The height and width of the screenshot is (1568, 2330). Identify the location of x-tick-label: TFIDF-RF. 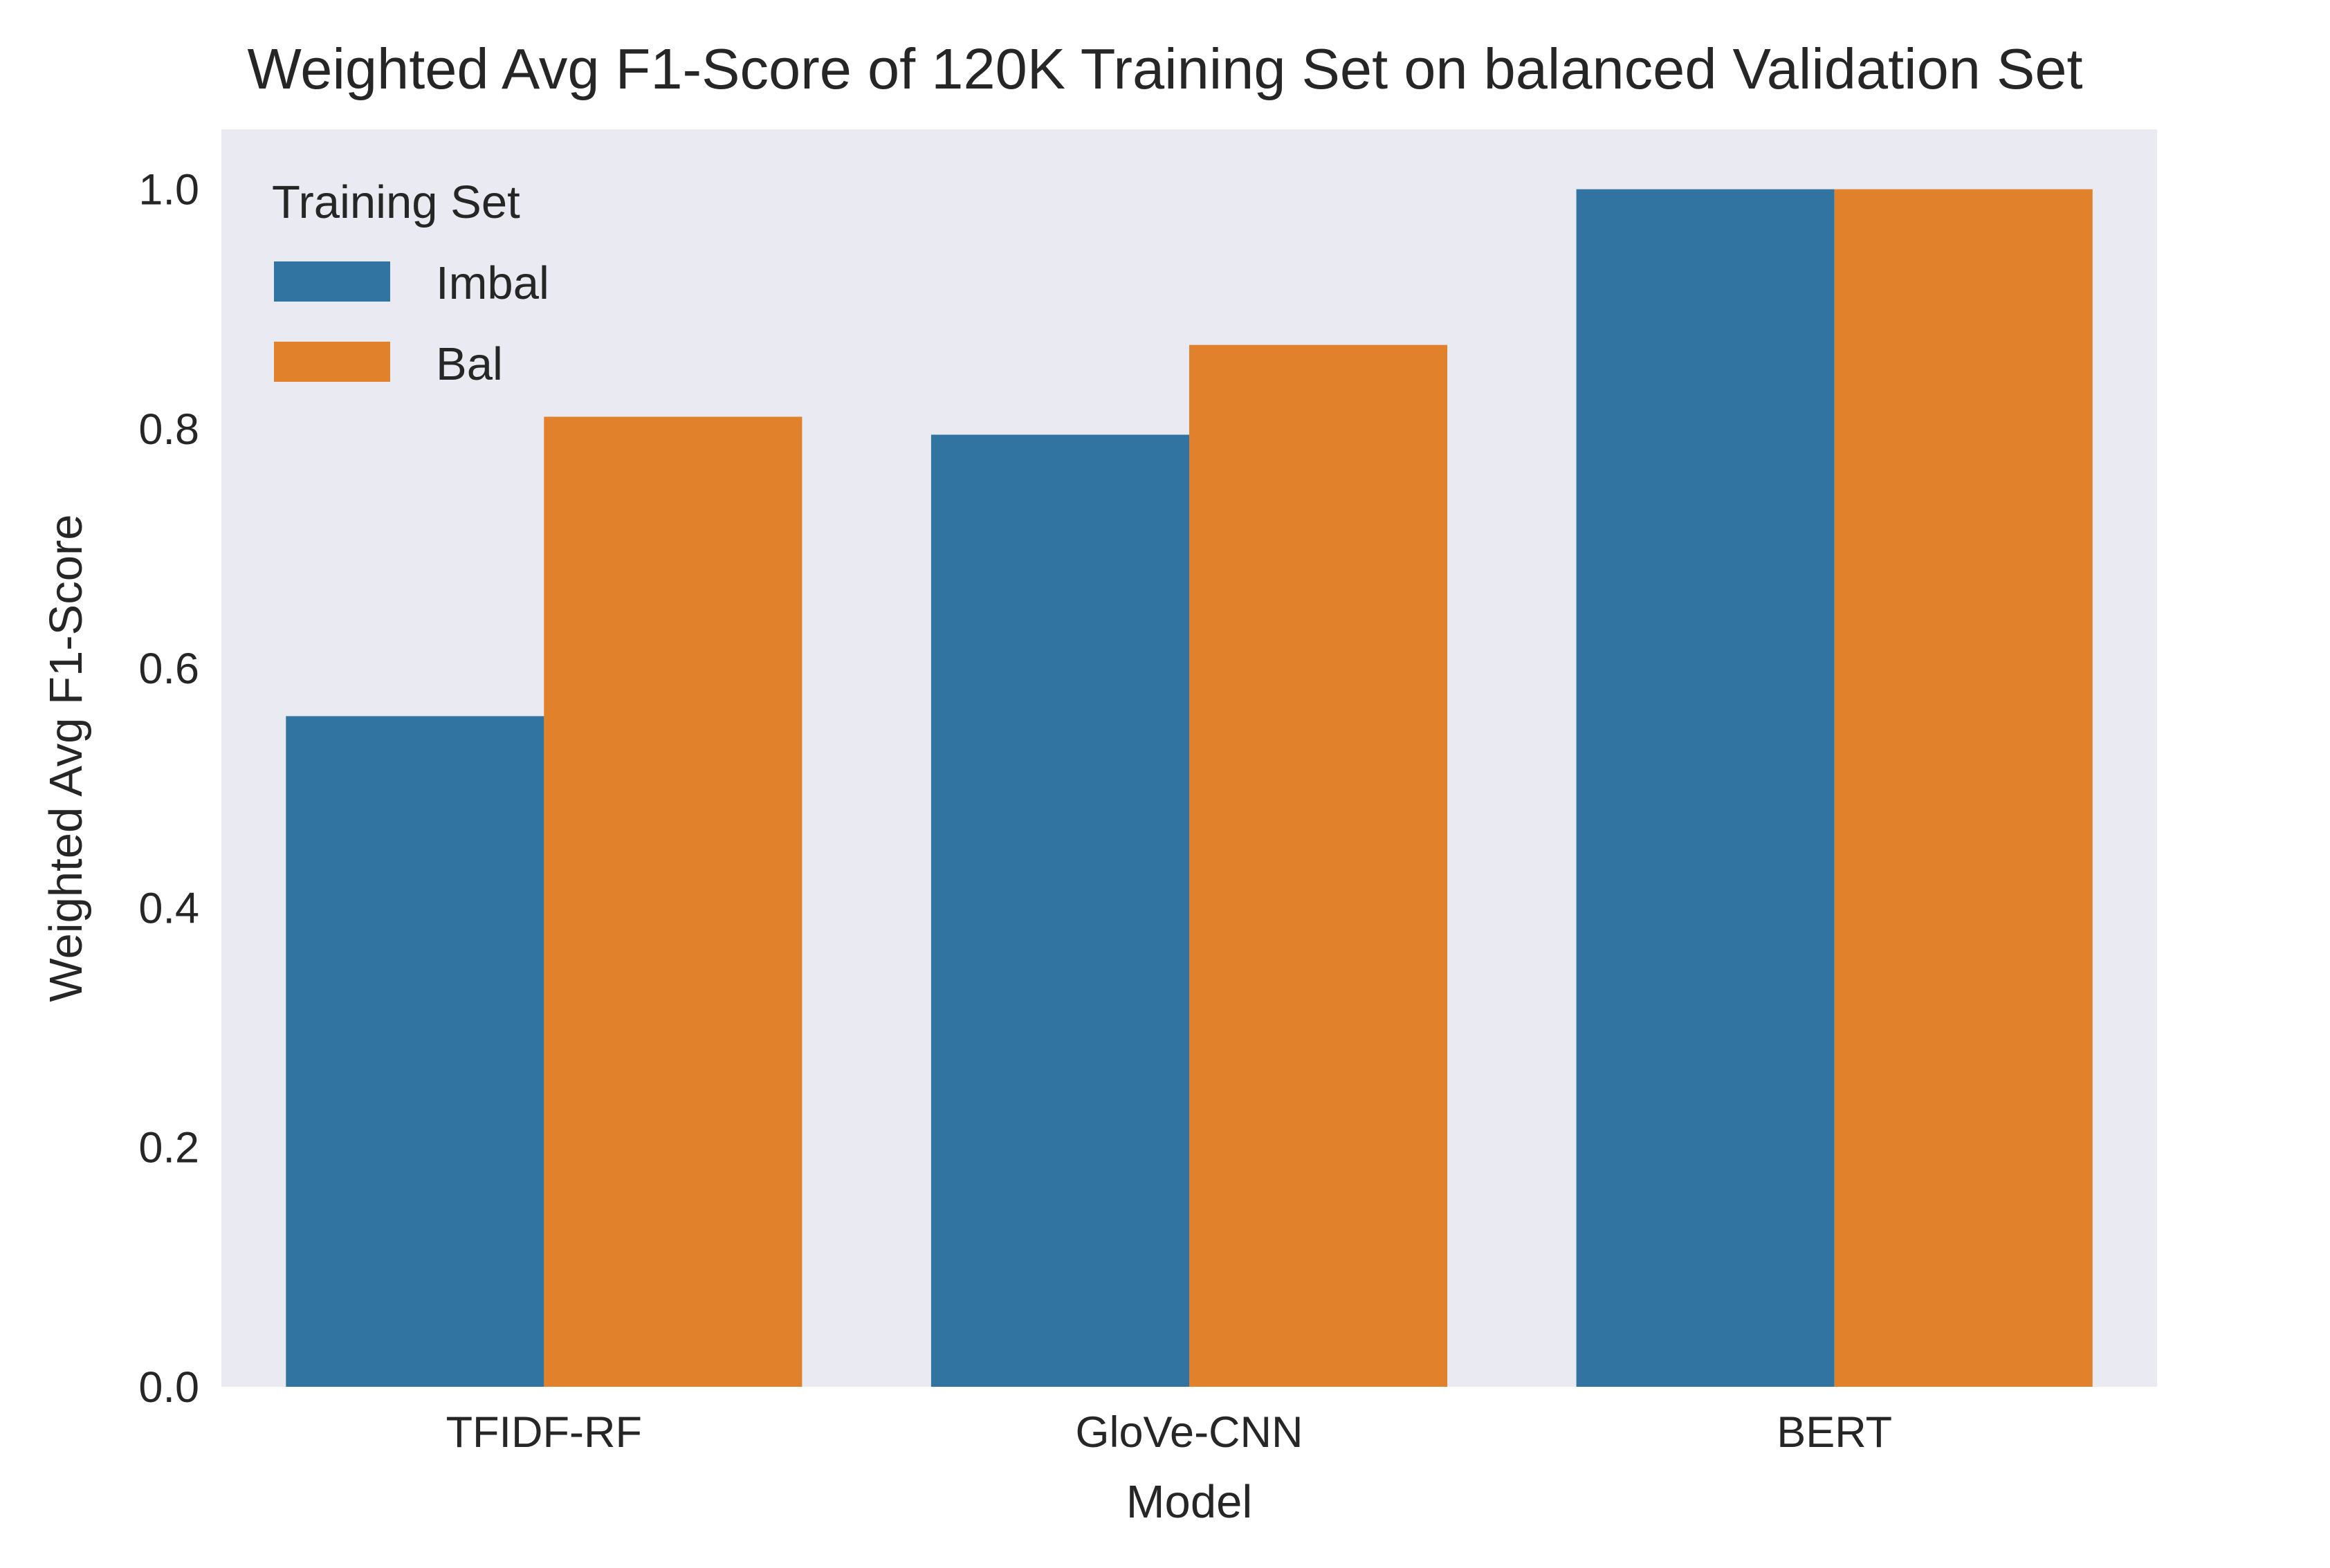
(544, 1432).